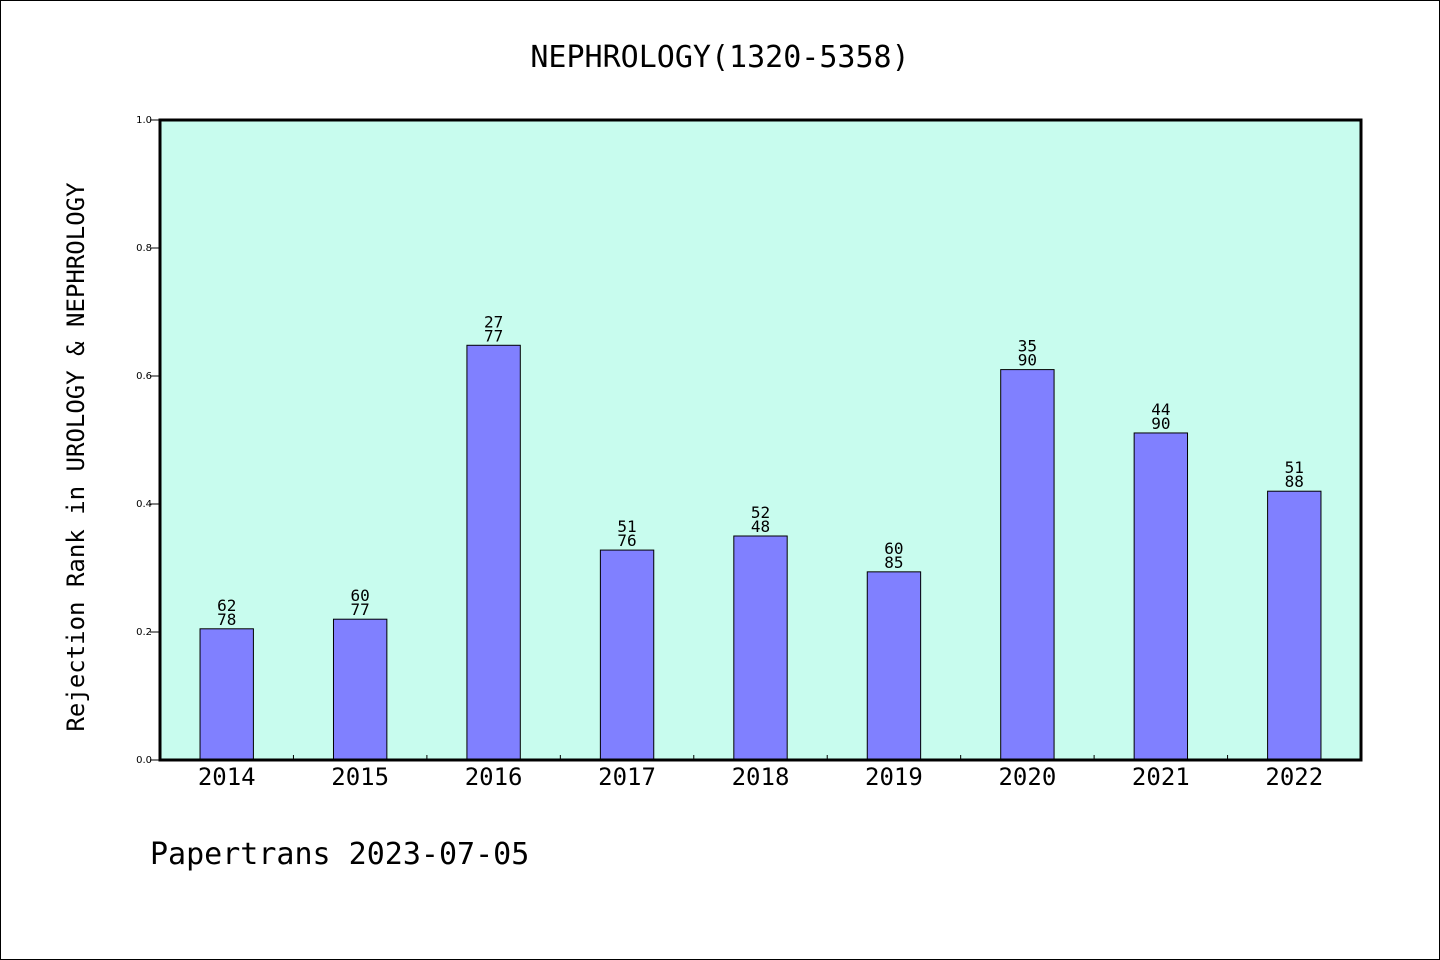  What do you see at coordinates (144, 376) in the screenshot?
I see `y-tick-label-0.6: 0.6` at bounding box center [144, 376].